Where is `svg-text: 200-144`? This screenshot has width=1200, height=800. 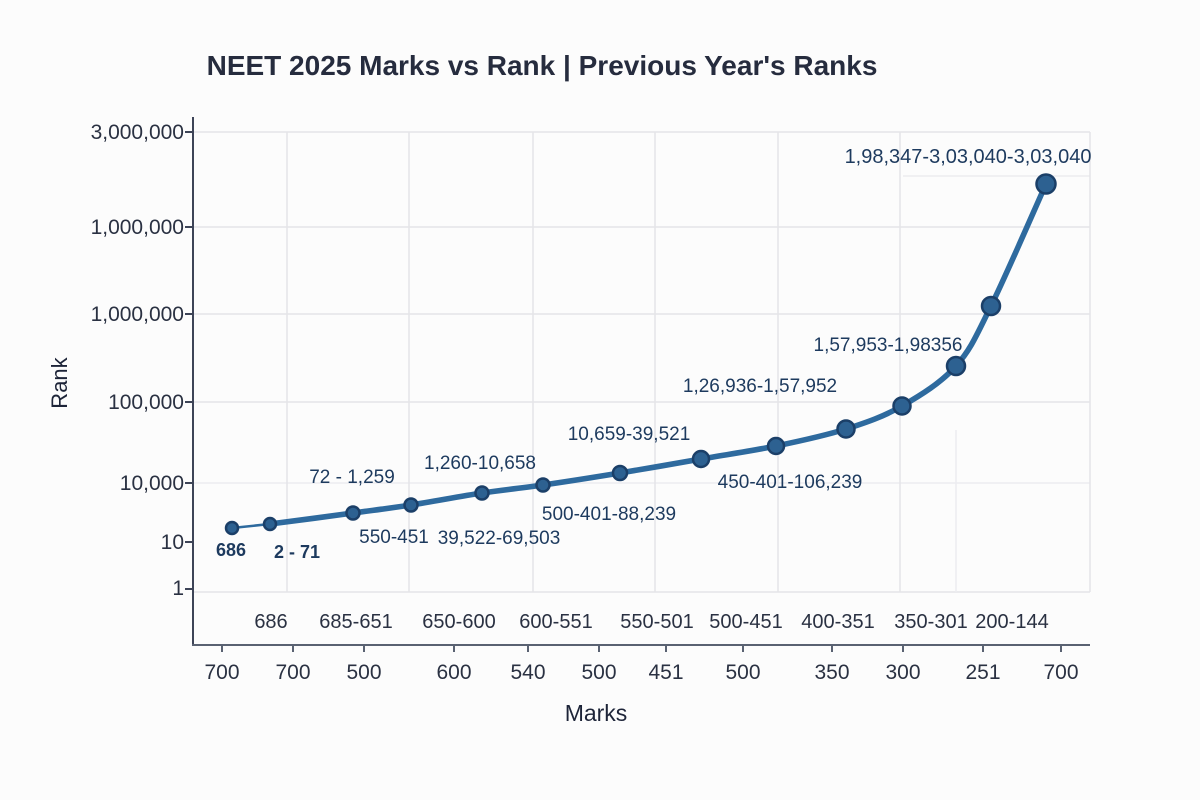
svg-text: 200-144 is located at coordinates (1011, 622).